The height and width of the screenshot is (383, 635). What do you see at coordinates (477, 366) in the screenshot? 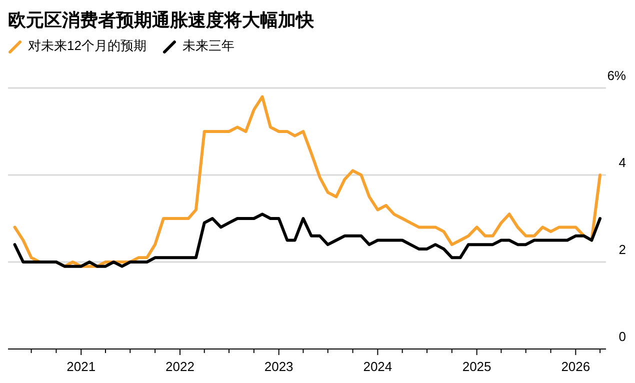
I see `x-tick-label: 2025` at bounding box center [477, 366].